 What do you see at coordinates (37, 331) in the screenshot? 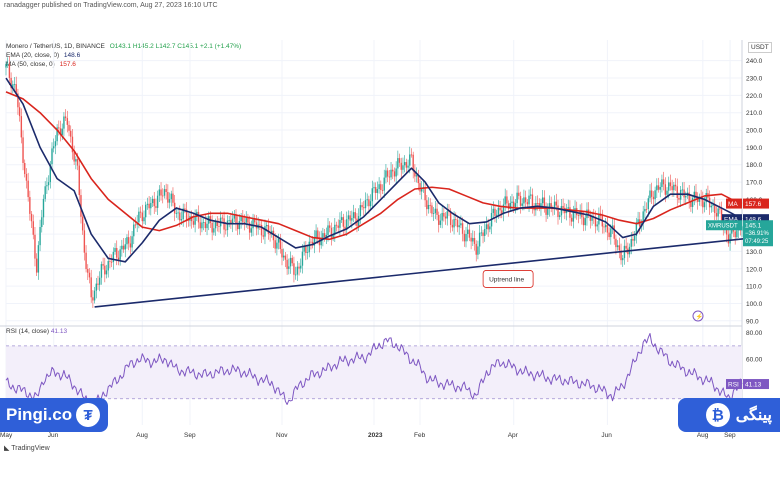
I see `rsi-legend: RSI (14, close) 41.13` at bounding box center [37, 331].